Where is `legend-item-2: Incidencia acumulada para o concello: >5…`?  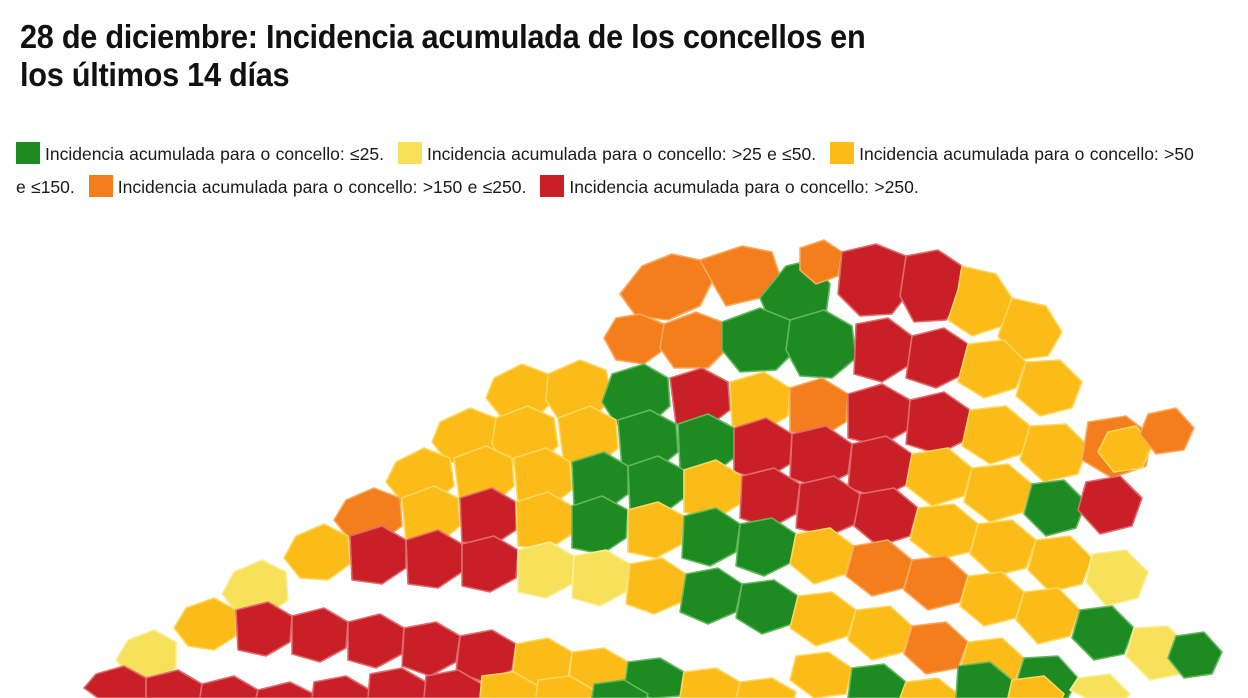 legend-item-2: Incidencia acumulada para o concello: >5… is located at coordinates (605, 169).